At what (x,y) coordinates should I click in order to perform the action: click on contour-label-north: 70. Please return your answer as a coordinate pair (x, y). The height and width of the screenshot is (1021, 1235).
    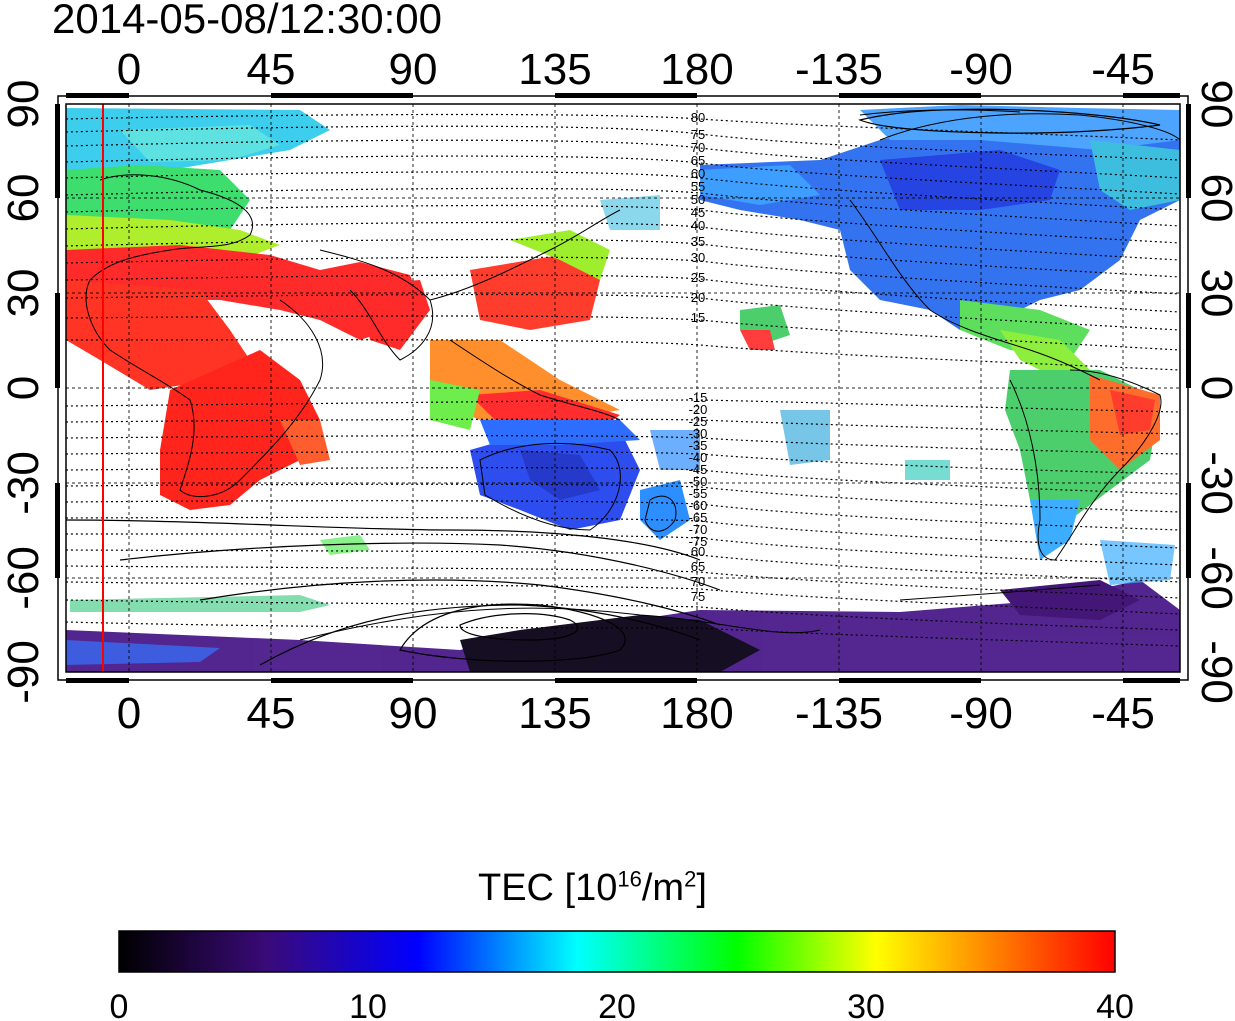
    Looking at the image, I should click on (698, 147).